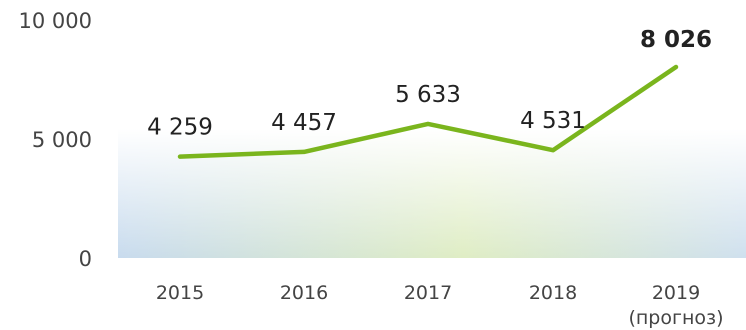  I want to click on x-tick-label: 2017, so click(428, 293).